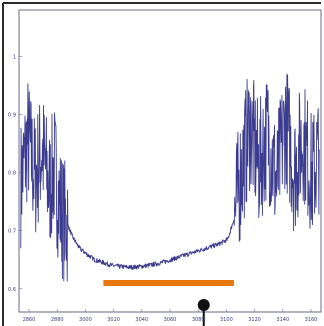  What do you see at coordinates (168, 302) in the screenshot?
I see `annotation-layer` at bounding box center [168, 302].